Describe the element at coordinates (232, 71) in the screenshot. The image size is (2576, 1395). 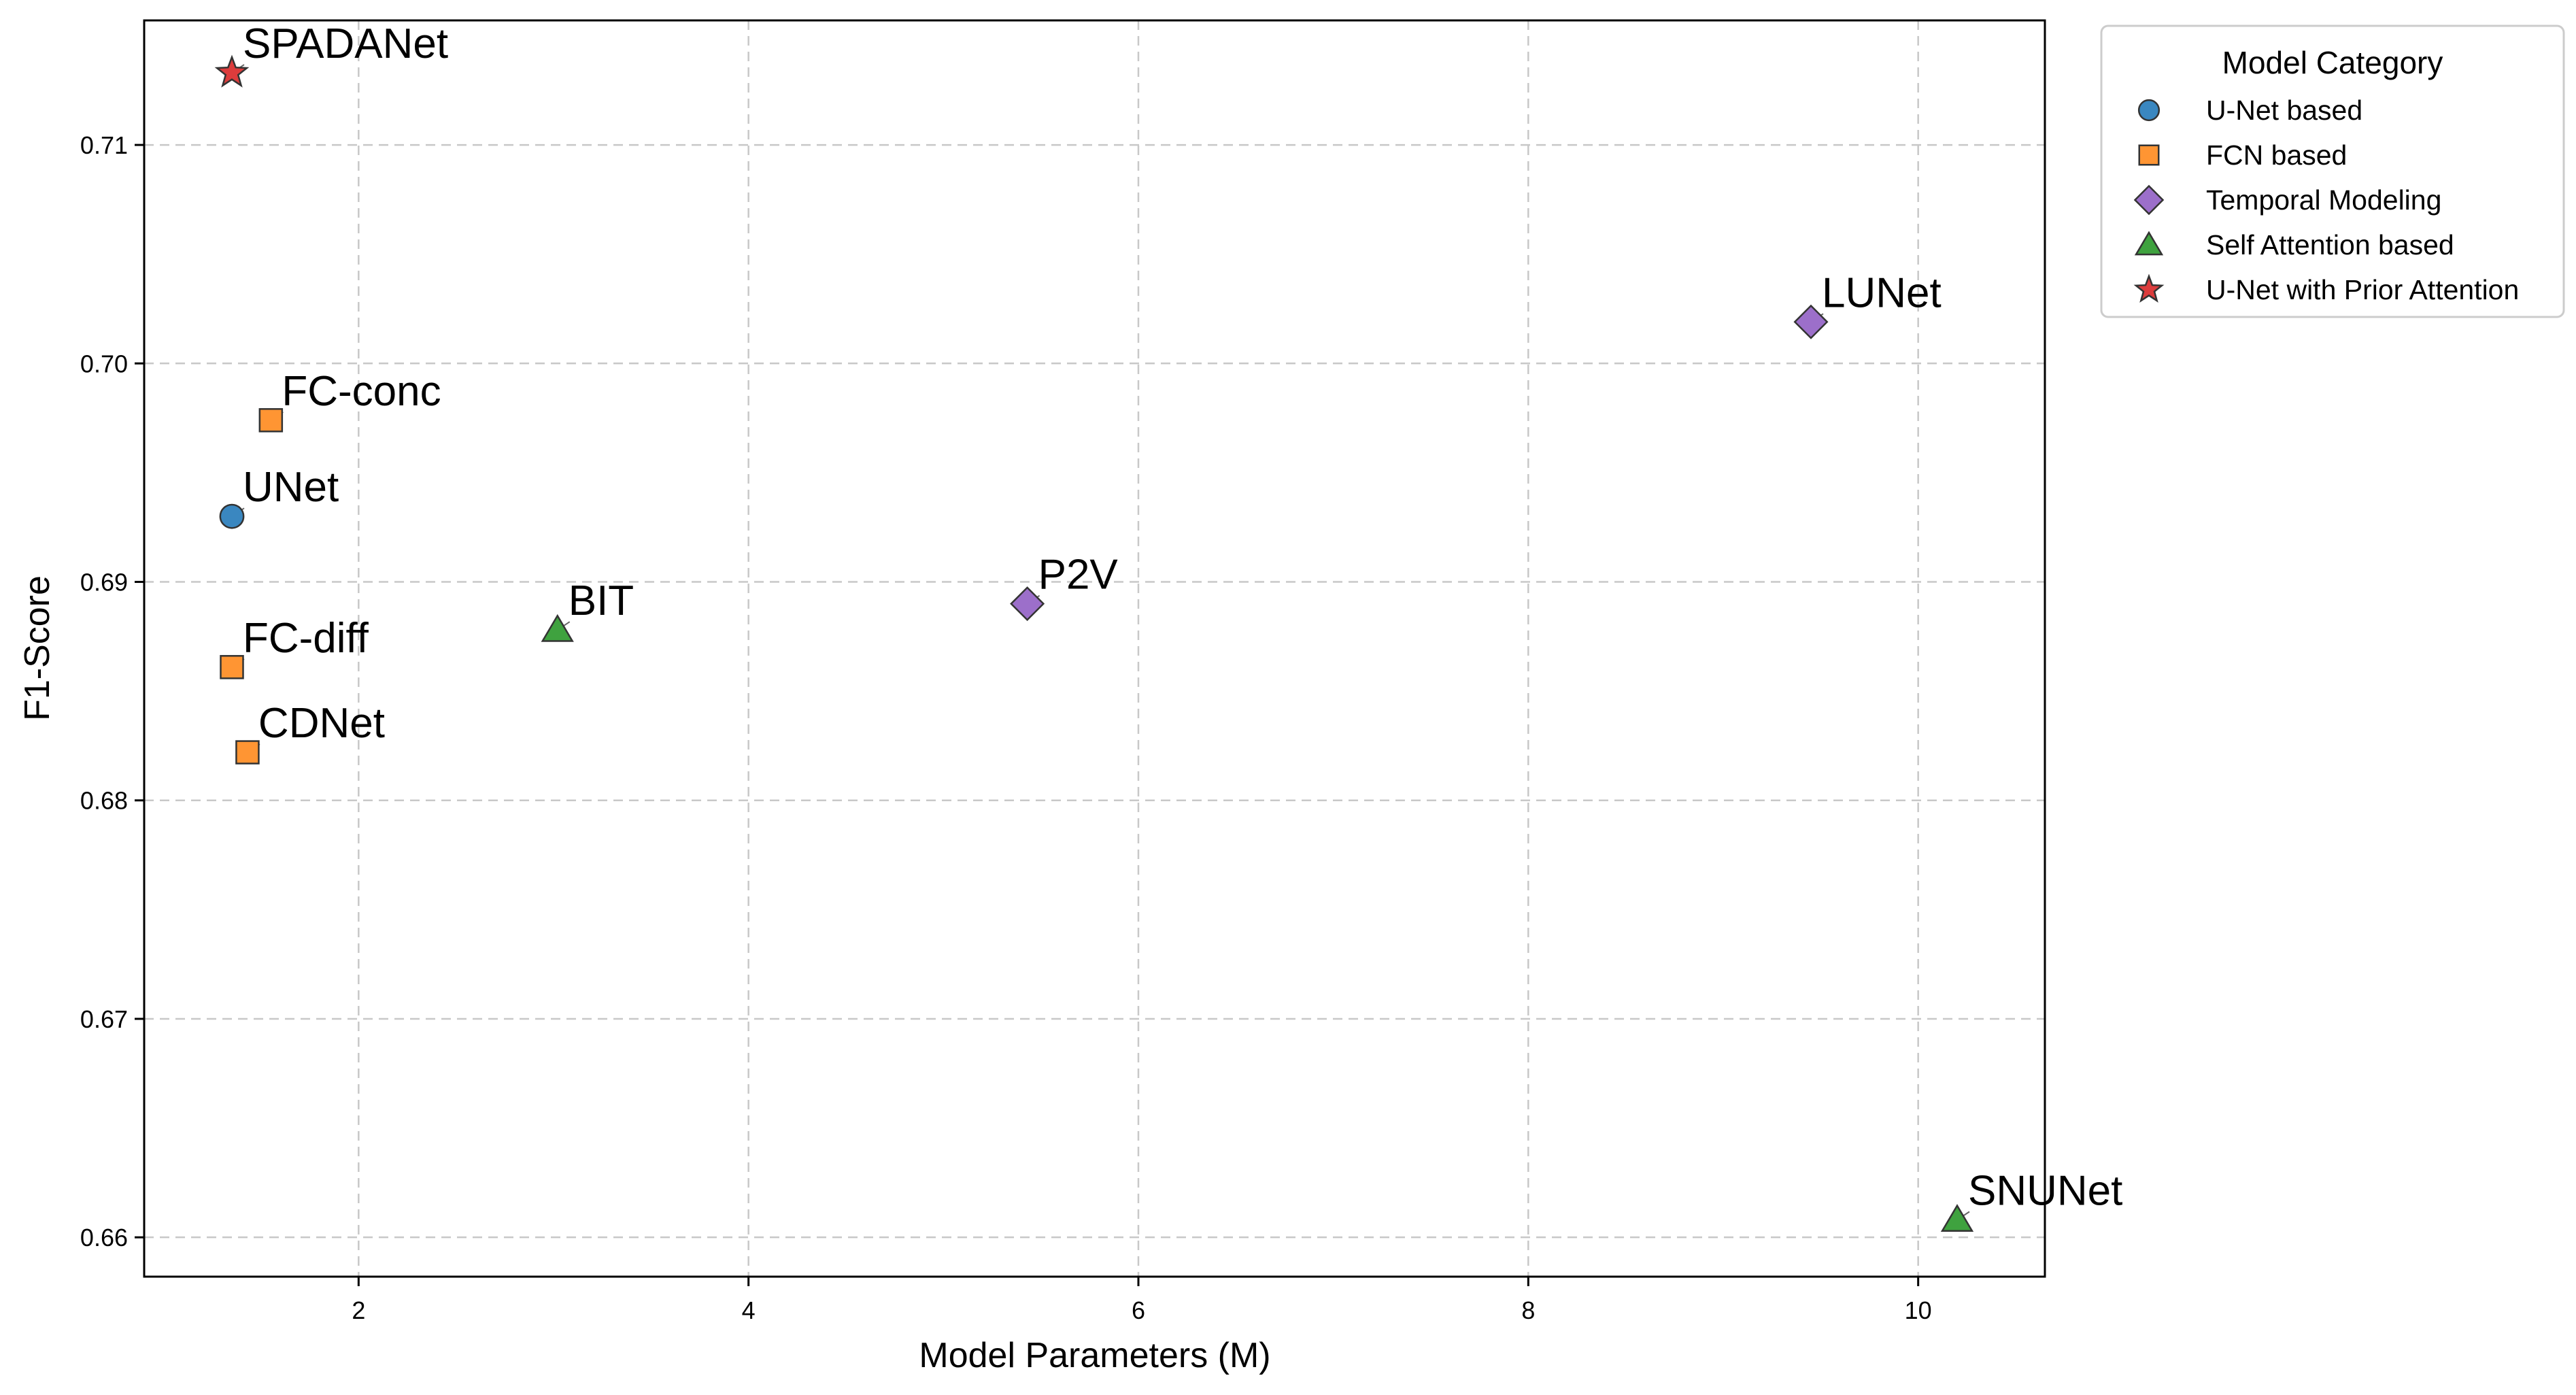
I see `data-point-spadanet` at that location.